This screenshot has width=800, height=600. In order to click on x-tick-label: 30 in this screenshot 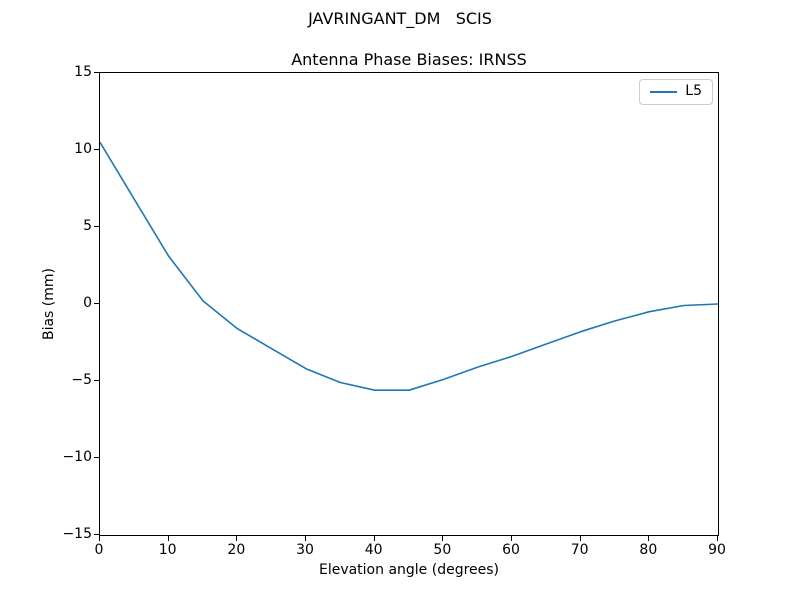, I will do `click(305, 550)`.